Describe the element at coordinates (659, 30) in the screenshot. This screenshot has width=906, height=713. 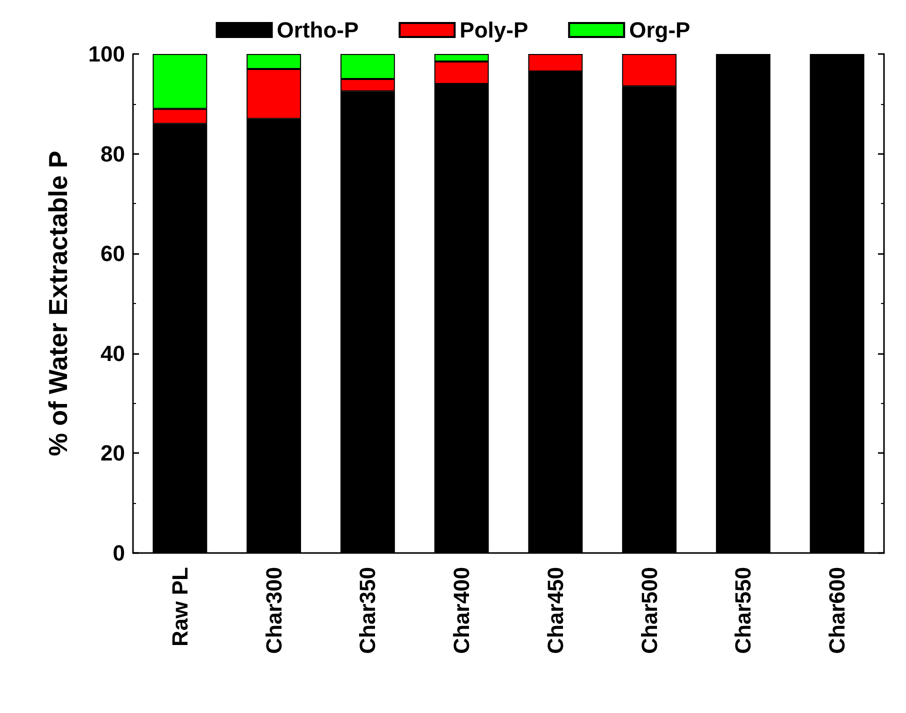
I see `legend-label: Org-P` at that location.